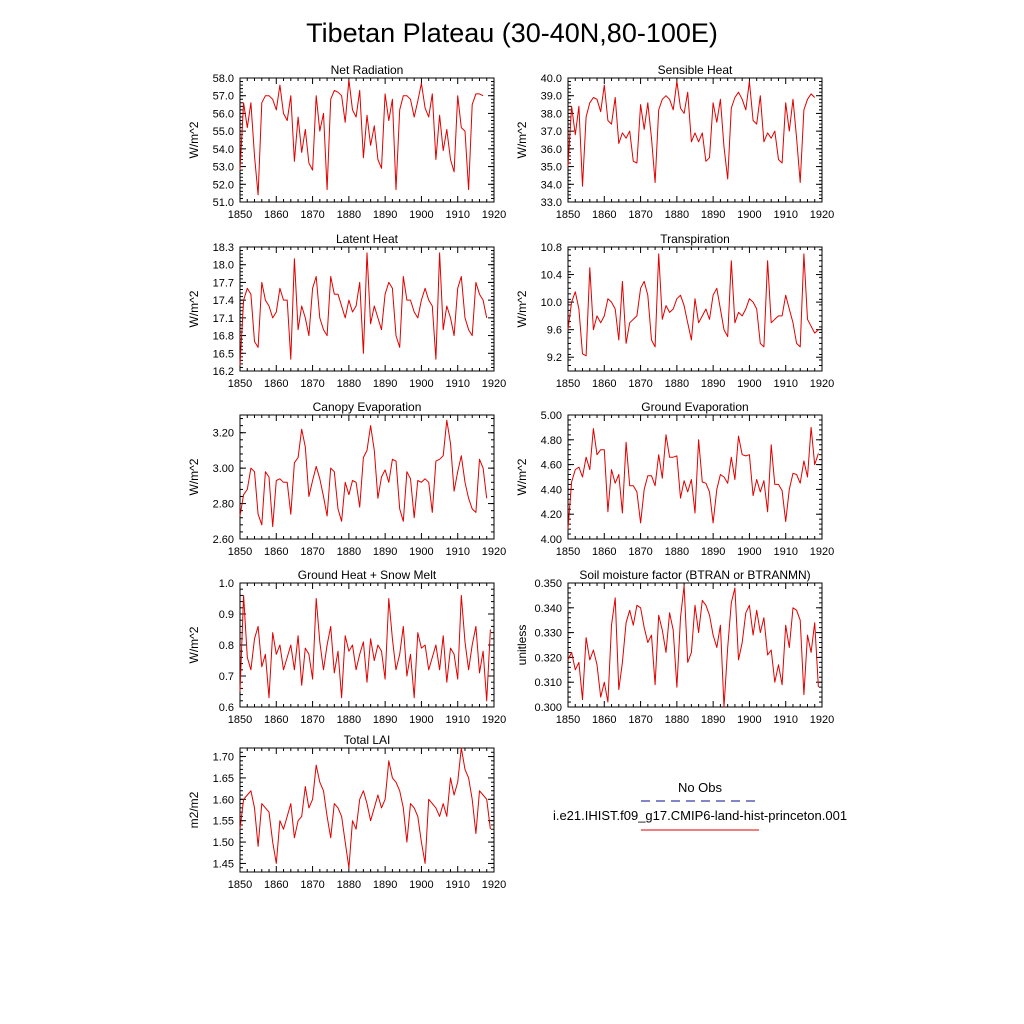 The width and height of the screenshot is (1024, 1024). Describe the element at coordinates (223, 168) in the screenshot. I see `y-tick-label: 53.0` at that location.